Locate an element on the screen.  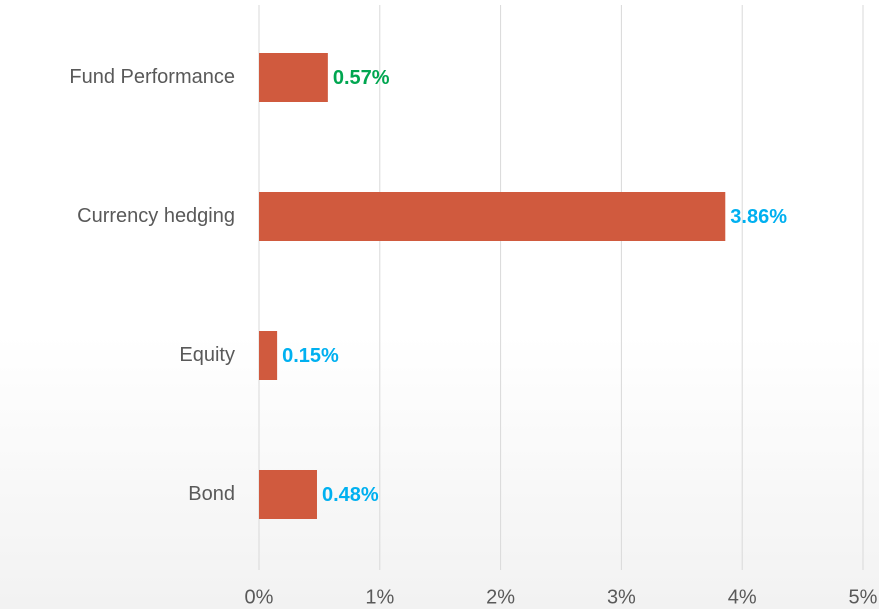
data-label: 0.57% is located at coordinates (361, 78).